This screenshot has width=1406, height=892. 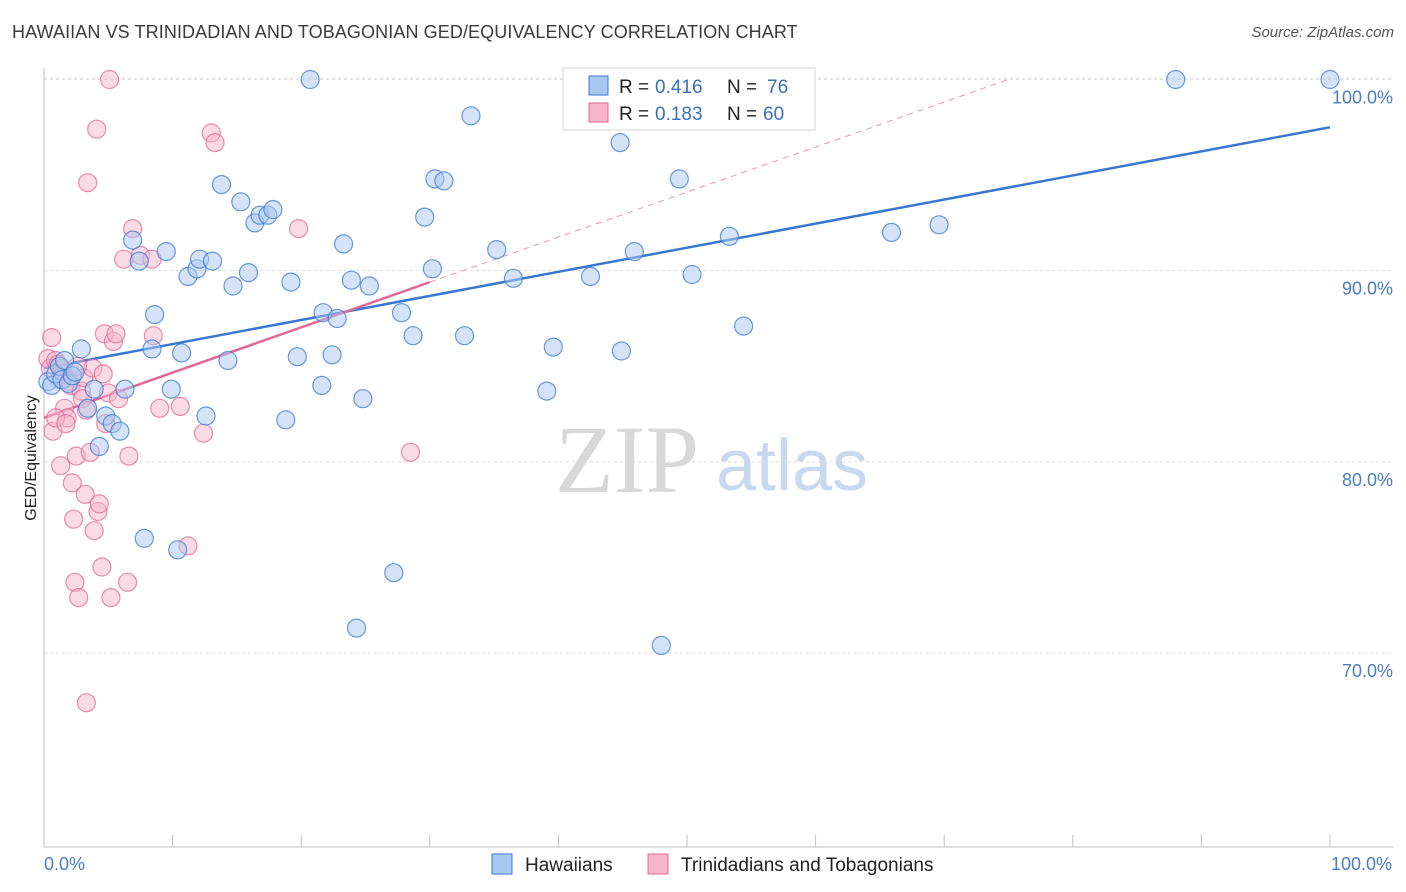 What do you see at coordinates (1362, 385) in the screenshot?
I see `y-tick-labels: 70.0% 80.0% 90.0% 100.0%` at bounding box center [1362, 385].